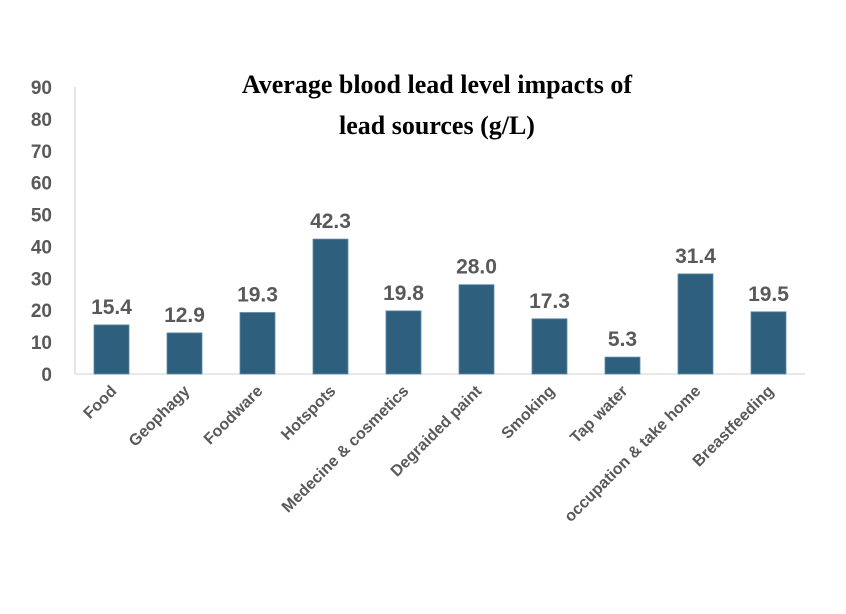 Image resolution: width=846 pixels, height=614 pixels. I want to click on chart-title-line-2: lead sources (g/L), so click(437, 125).